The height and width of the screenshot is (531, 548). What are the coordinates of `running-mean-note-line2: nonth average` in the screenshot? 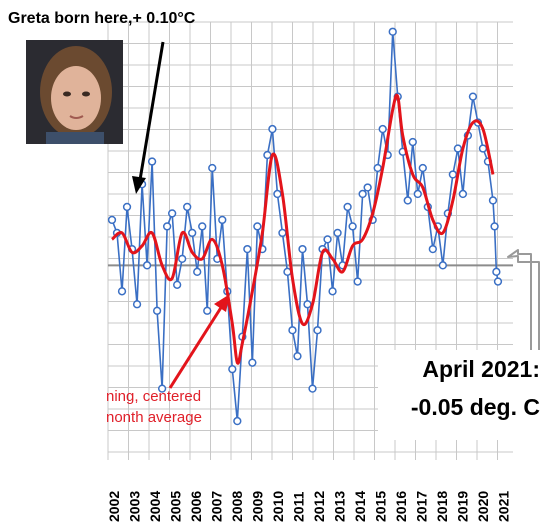 It's located at (154, 417).